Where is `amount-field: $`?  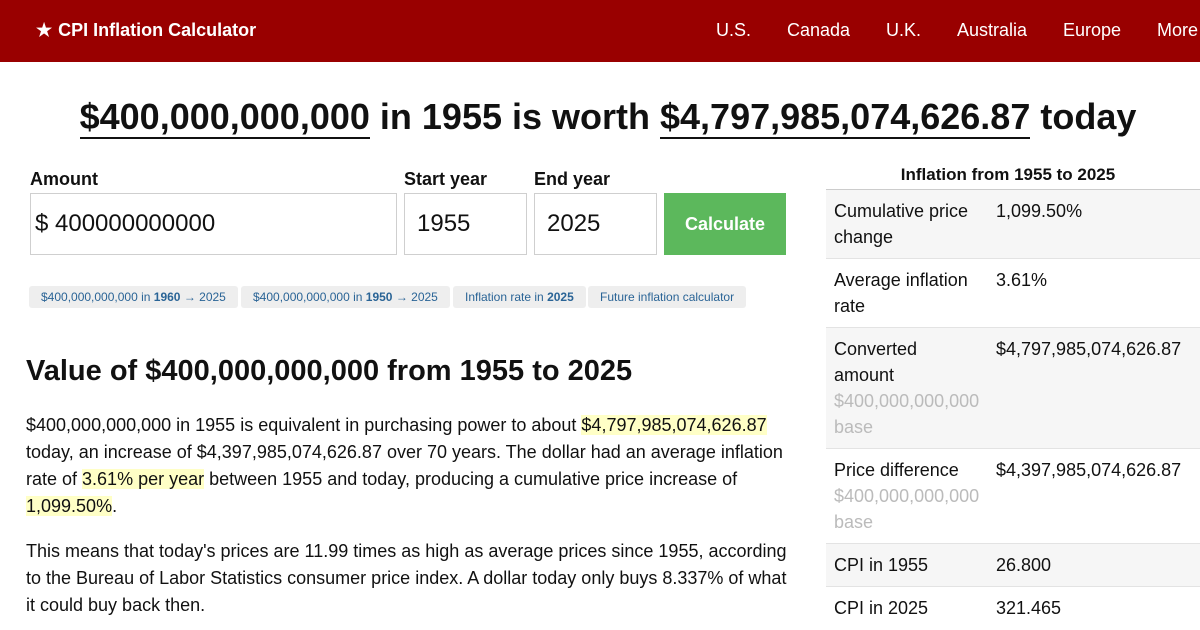 amount-field: $ is located at coordinates (213, 224).